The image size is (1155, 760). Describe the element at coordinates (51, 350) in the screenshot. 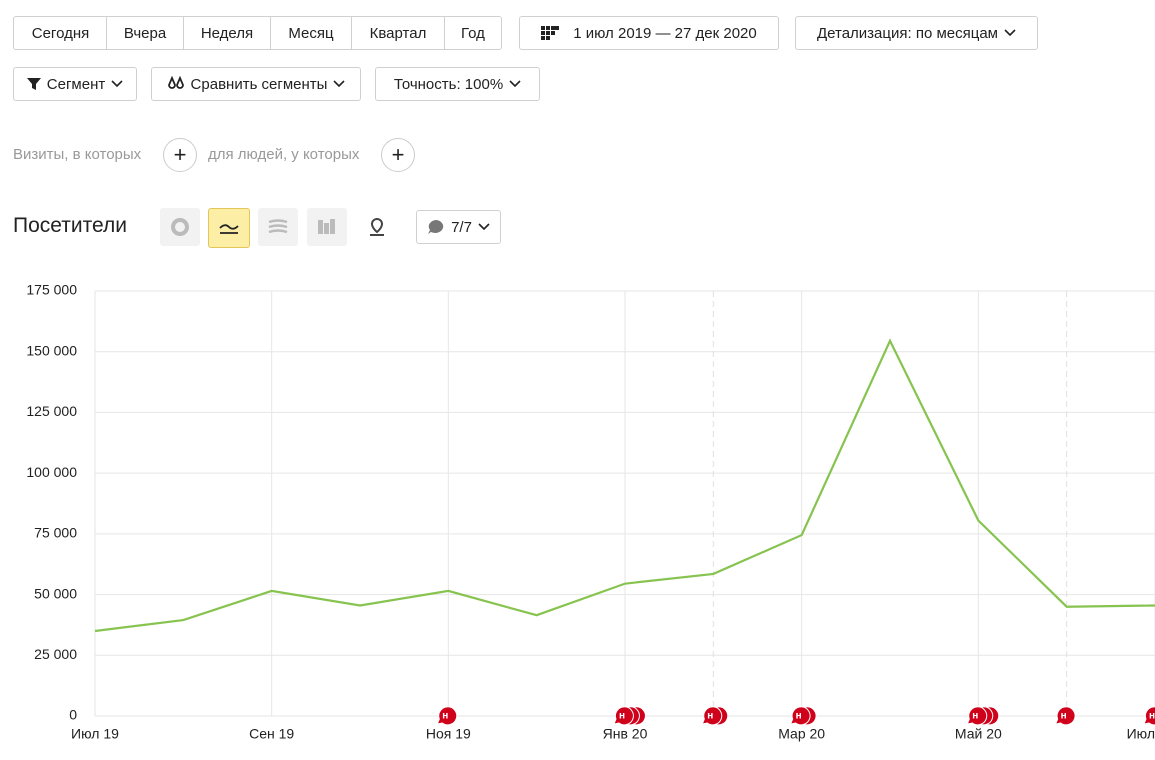

I see `y-tick-label: 150 000` at that location.